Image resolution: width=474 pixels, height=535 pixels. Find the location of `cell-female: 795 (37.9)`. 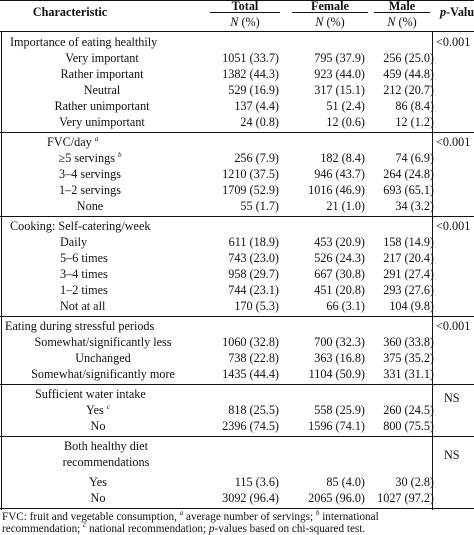

cell-female: 795 (37.9) is located at coordinates (339, 58).